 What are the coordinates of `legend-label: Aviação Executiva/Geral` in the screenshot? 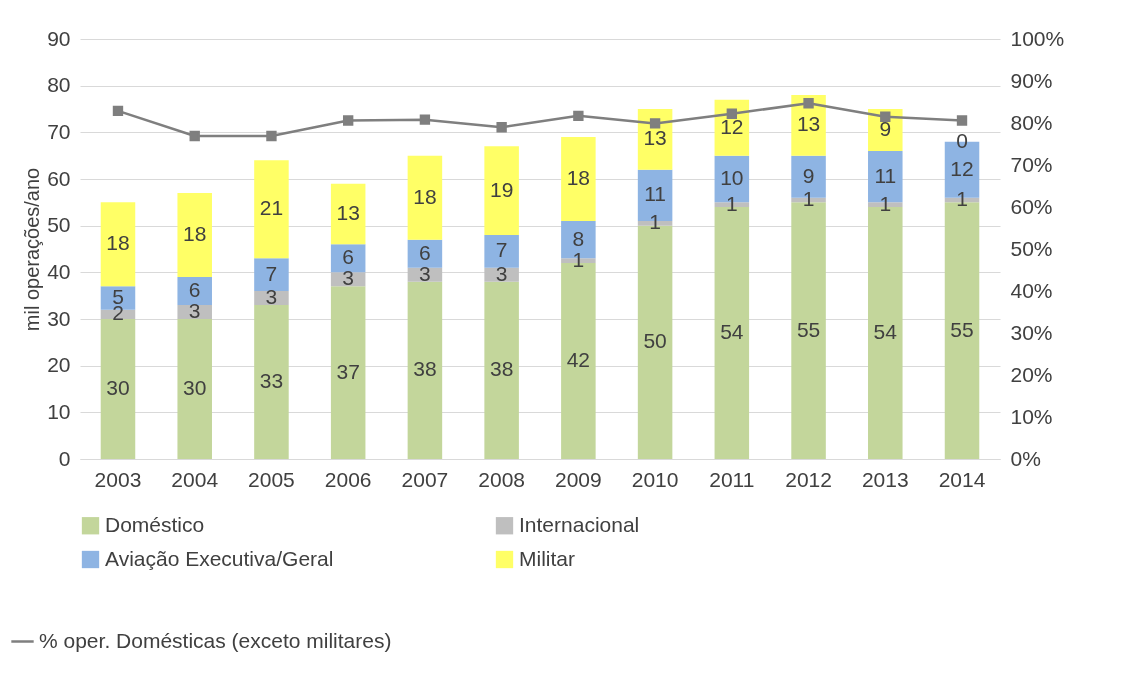 It's located at (219, 558).